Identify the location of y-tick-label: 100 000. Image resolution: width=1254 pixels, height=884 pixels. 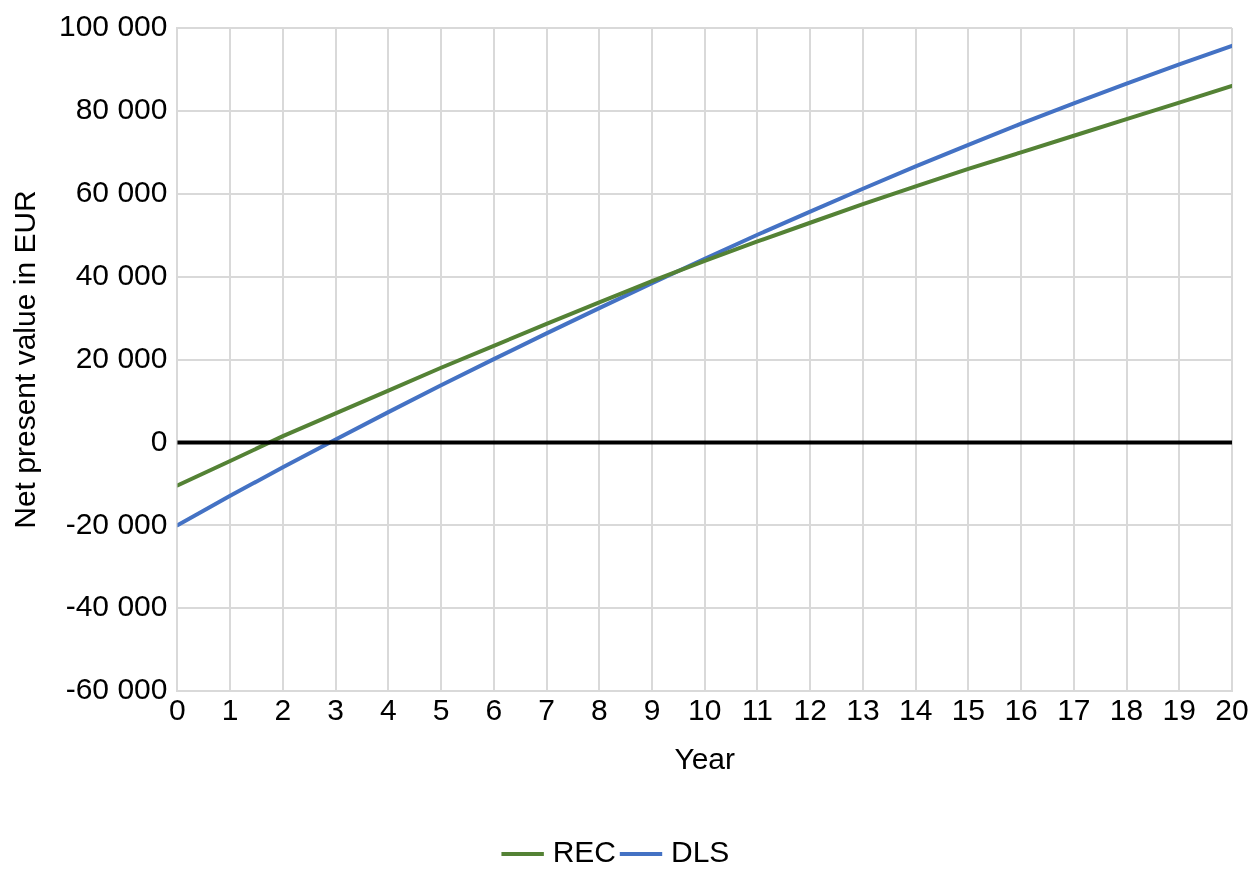
(113, 26).